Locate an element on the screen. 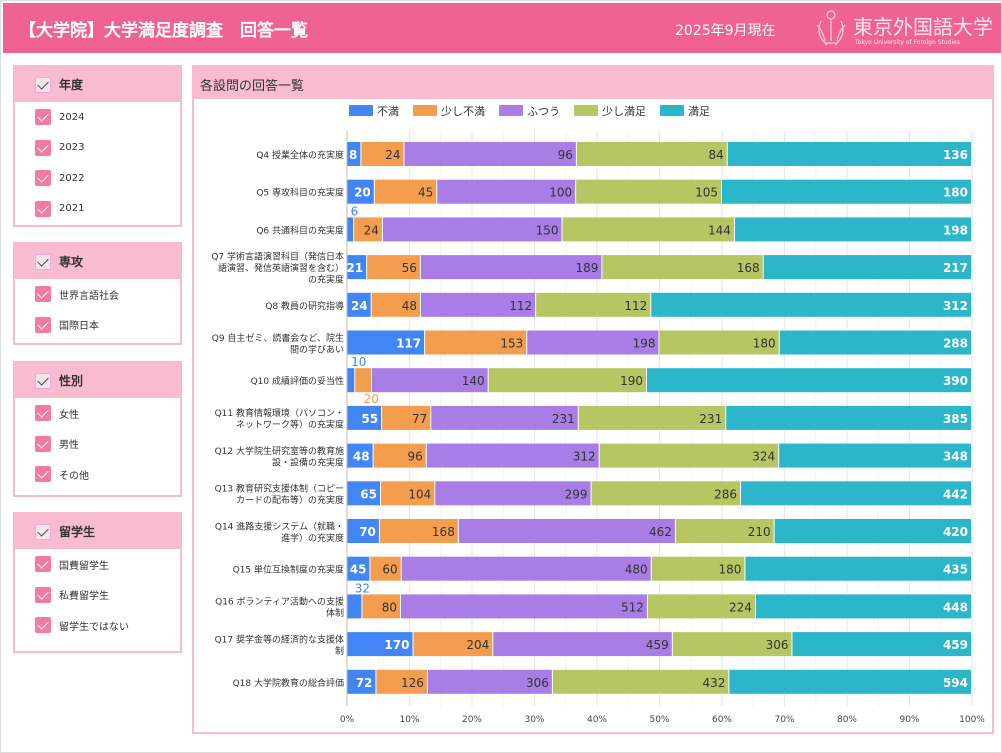 Image resolution: width=1002 pixels, height=753 pixels. data-label: 224 is located at coordinates (740, 607).